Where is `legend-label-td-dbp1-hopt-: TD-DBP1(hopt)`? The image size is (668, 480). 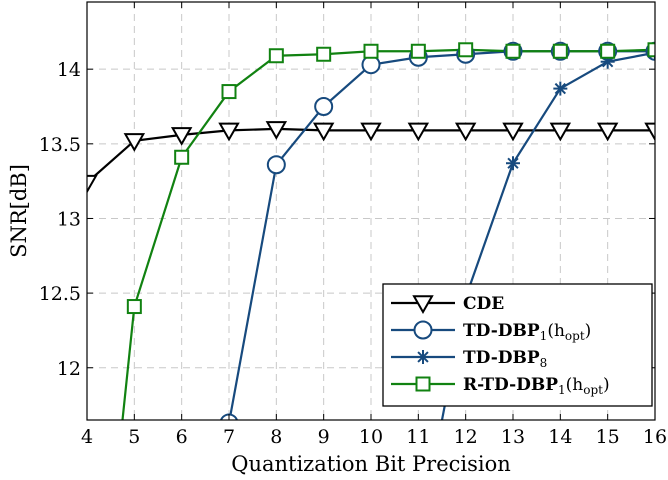 legend-label-td-dbp1-hopt-: TD-DBP1(hopt) is located at coordinates (527, 332).